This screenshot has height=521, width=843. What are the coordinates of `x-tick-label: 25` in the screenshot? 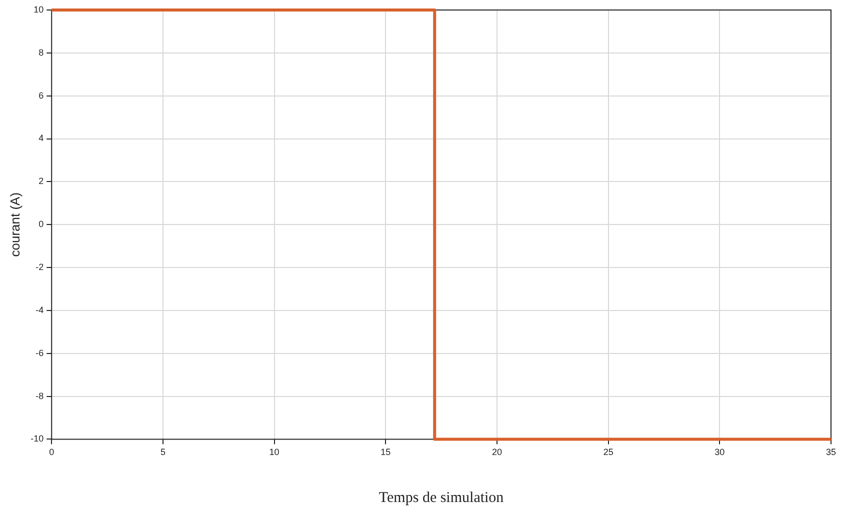 It's located at (608, 452).